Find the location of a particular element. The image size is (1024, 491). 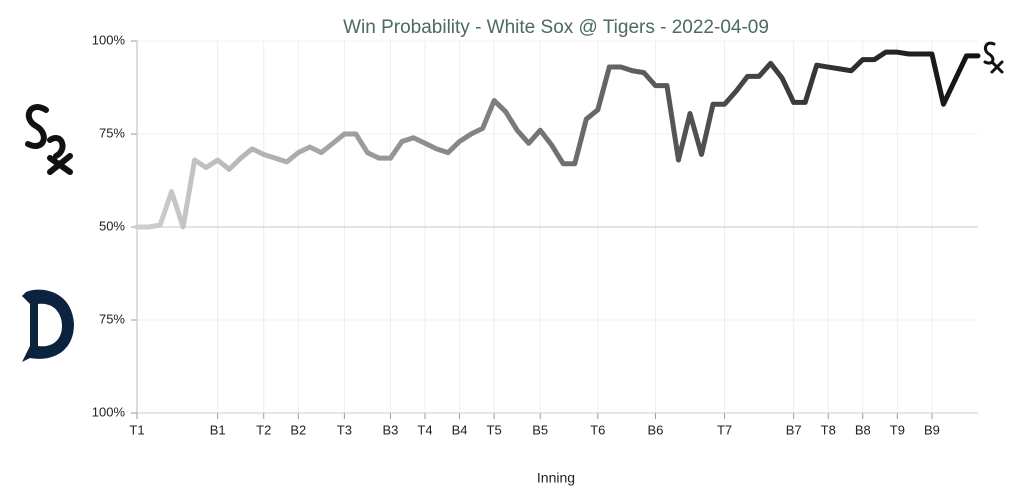

x-tick-label: T5 is located at coordinates (494, 429).